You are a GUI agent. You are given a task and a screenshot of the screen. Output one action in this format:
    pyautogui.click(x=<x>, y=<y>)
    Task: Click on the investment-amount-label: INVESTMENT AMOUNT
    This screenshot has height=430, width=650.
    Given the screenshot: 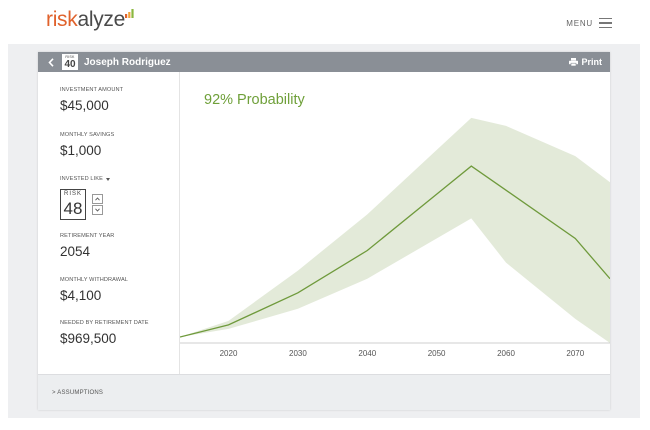 What is the action you would take?
    pyautogui.click(x=92, y=90)
    